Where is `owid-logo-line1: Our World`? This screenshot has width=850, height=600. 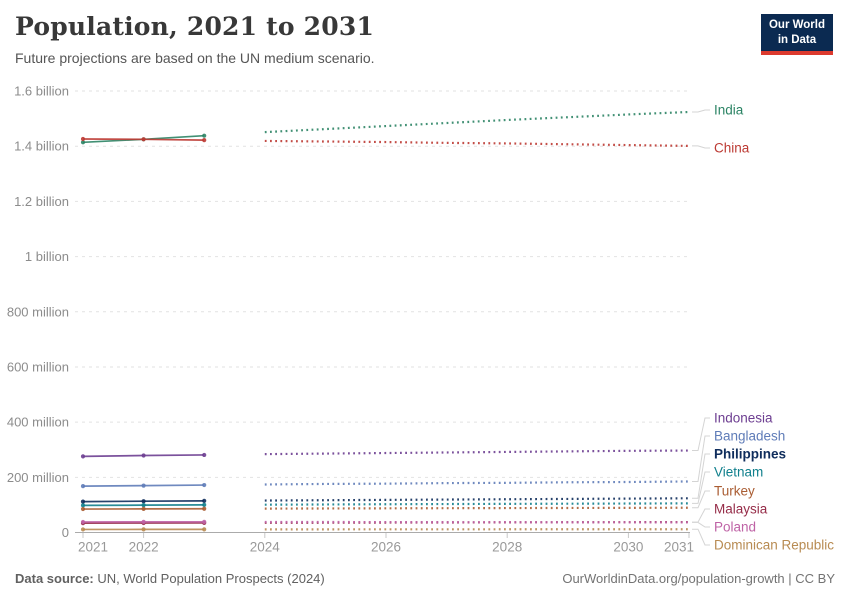
owid-logo-line1: Our World is located at coordinates (796, 25).